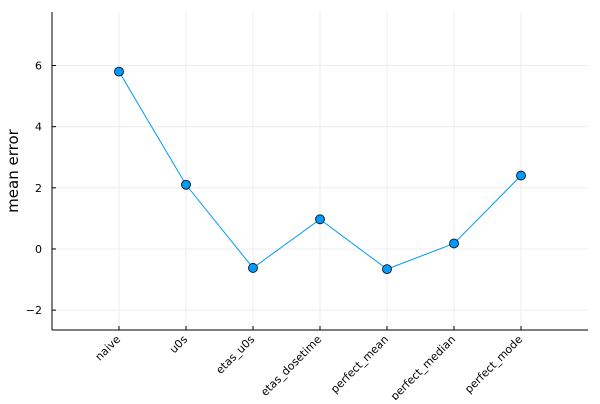  What do you see at coordinates (521, 175) in the screenshot?
I see `data-point-perfect-mode` at bounding box center [521, 175].